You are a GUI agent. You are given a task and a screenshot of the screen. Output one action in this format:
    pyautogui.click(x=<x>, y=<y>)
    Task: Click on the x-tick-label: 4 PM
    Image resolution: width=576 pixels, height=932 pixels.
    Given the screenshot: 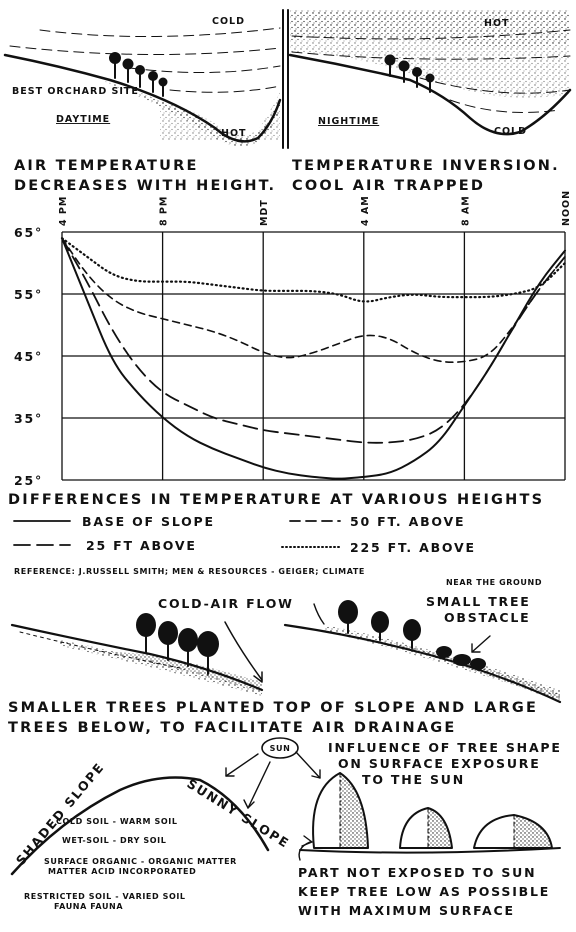 What is the action you would take?
    pyautogui.click(x=63, y=211)
    